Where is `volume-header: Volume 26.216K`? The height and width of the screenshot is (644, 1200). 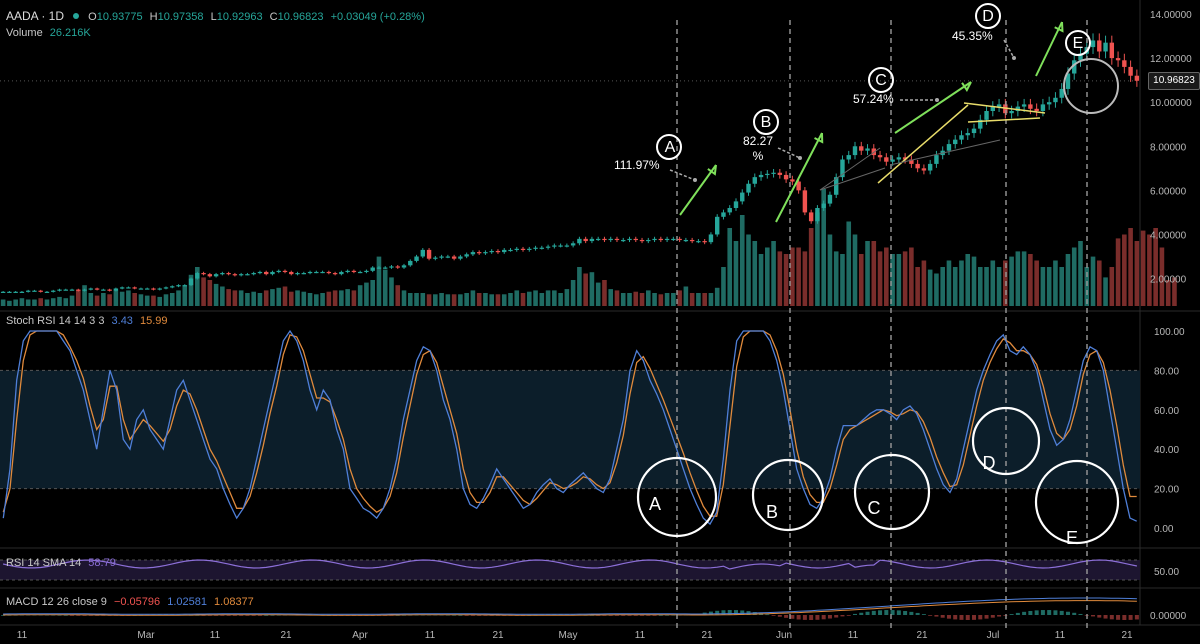 volume-header: Volume 26.216K is located at coordinates (50, 33).